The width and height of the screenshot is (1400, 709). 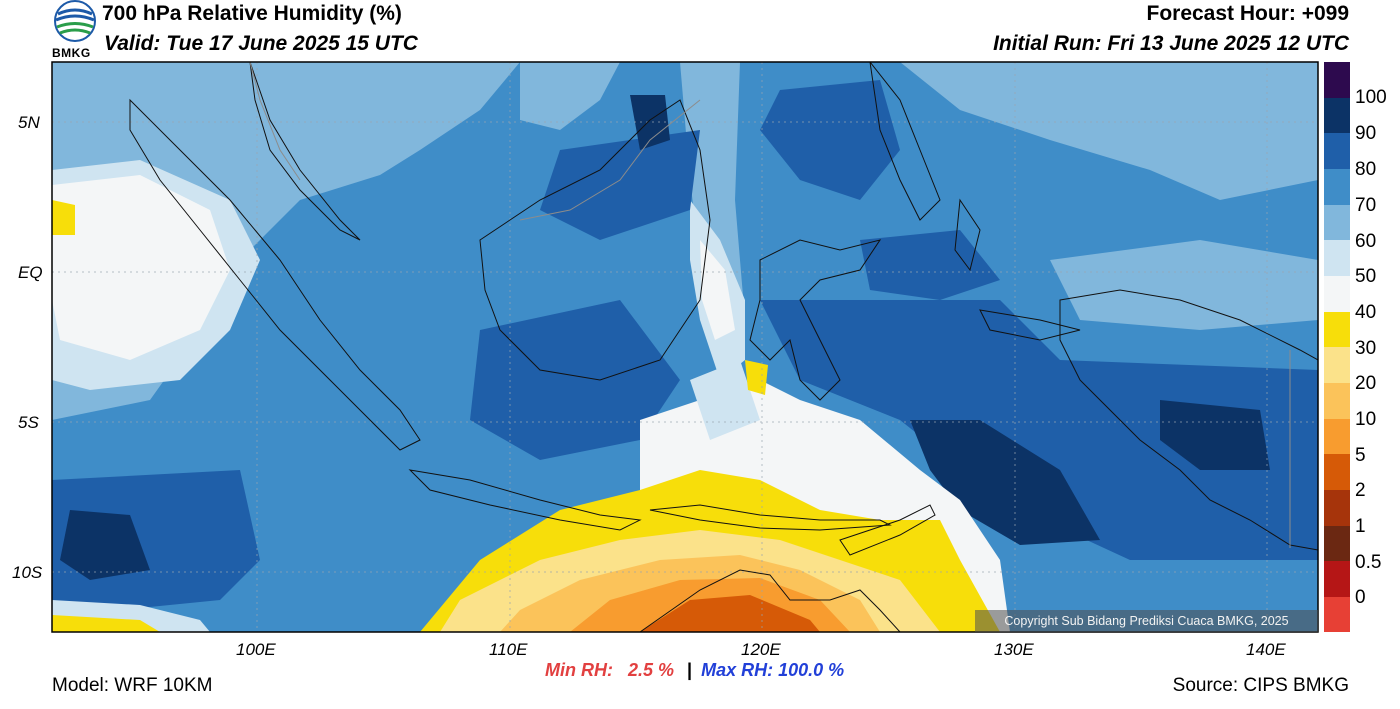 What do you see at coordinates (132, 685) in the screenshot?
I see `model-label: Model: WRF 10KM` at bounding box center [132, 685].